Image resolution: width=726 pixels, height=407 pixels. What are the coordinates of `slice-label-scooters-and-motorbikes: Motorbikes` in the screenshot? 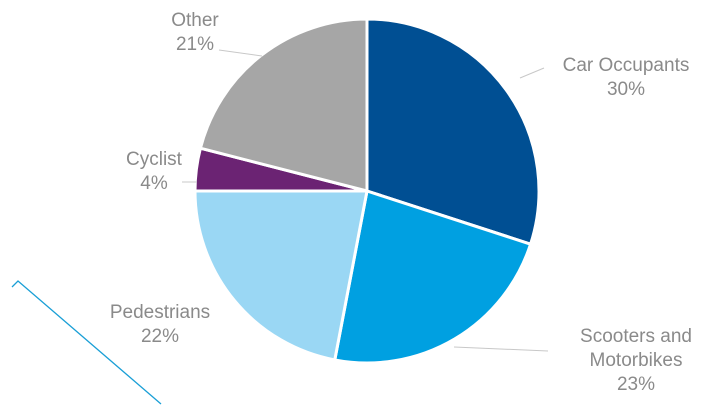 It's located at (636, 360).